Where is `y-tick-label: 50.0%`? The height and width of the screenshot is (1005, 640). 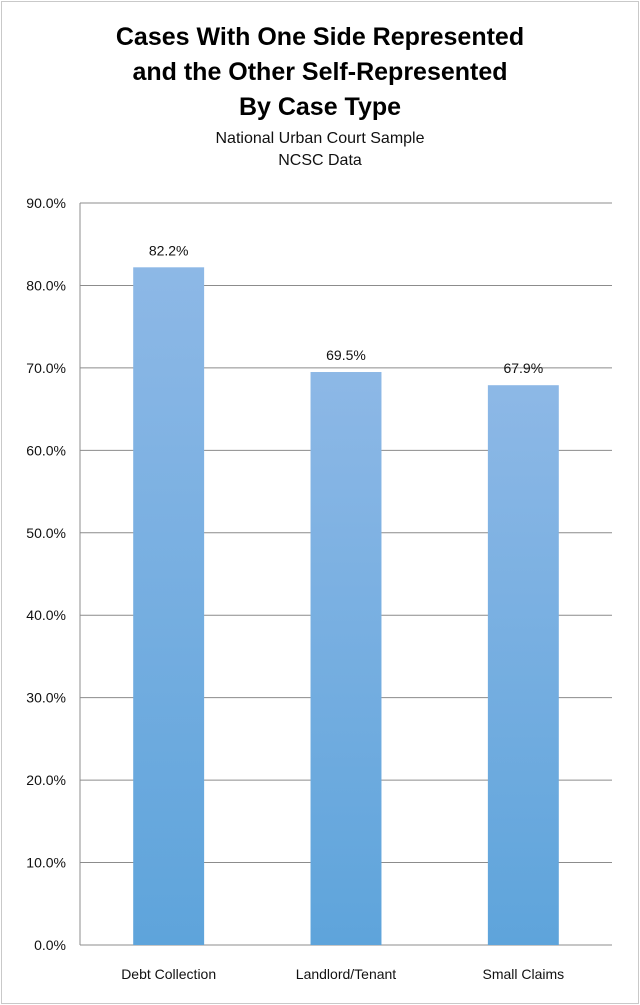
y-tick-label: 50.0% is located at coordinates (46, 533).